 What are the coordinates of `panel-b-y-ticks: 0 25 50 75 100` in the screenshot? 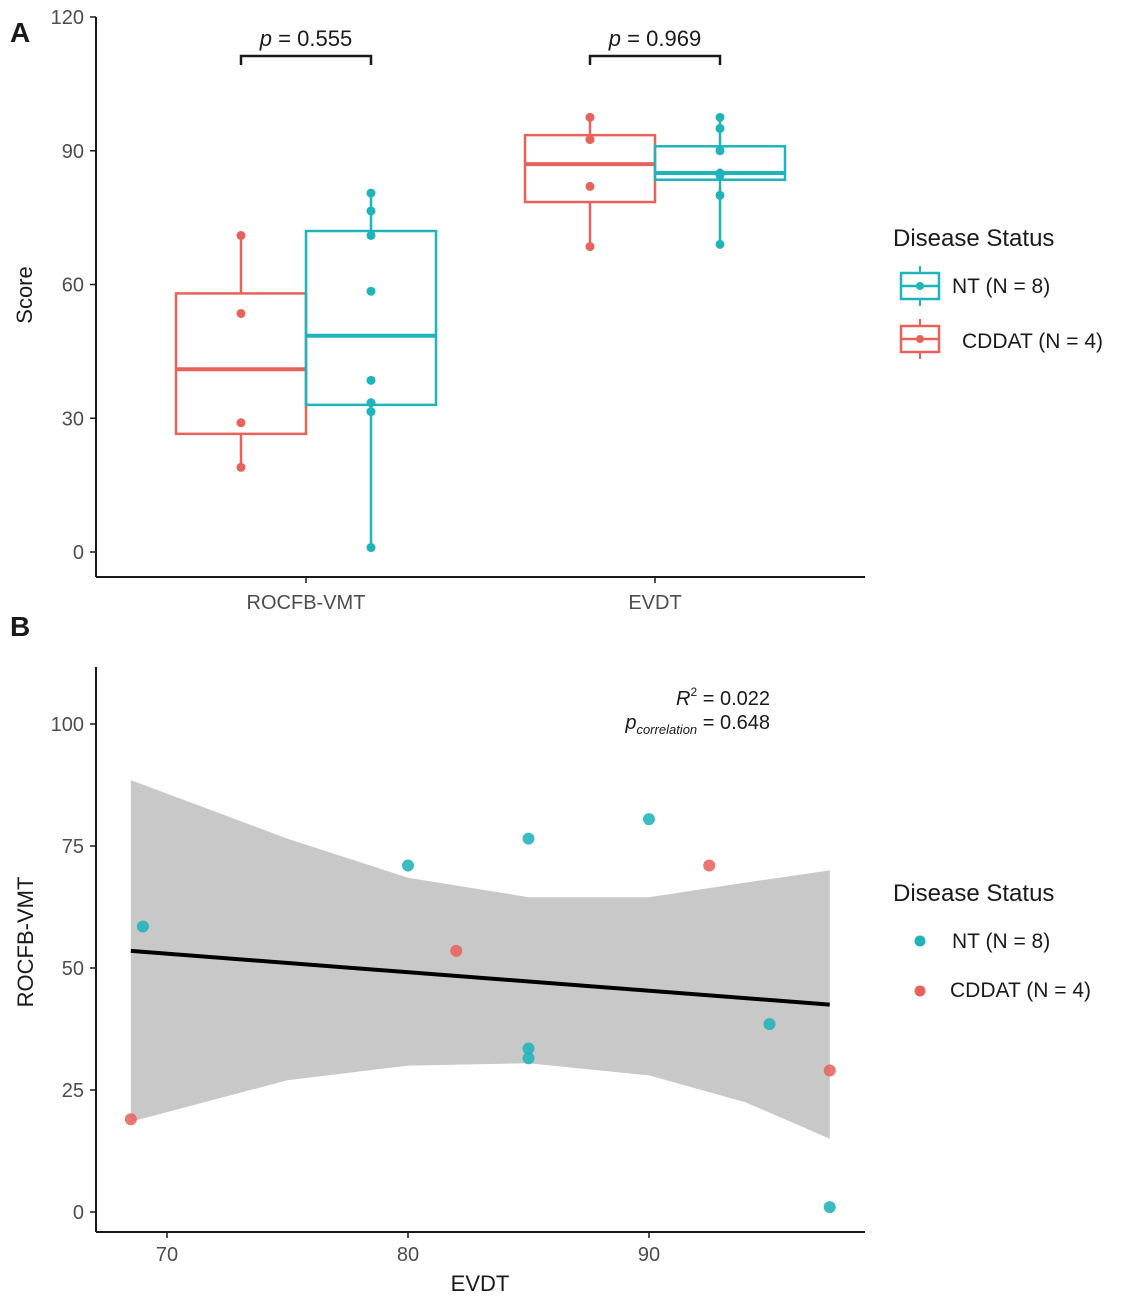 It's located at (73, 969).